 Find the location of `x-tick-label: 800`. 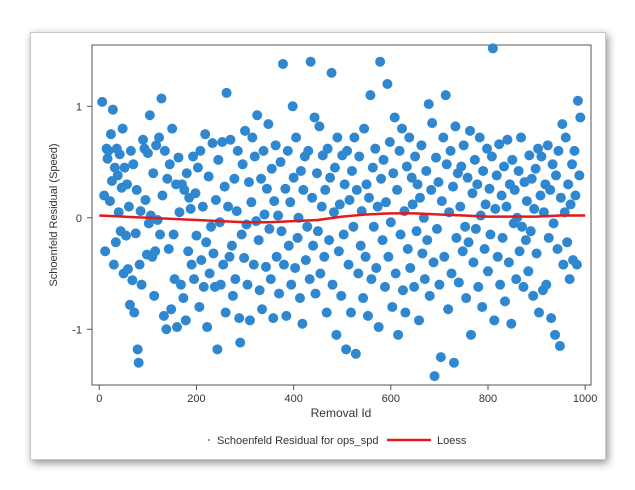

x-tick-label: 800 is located at coordinates (488, 399).